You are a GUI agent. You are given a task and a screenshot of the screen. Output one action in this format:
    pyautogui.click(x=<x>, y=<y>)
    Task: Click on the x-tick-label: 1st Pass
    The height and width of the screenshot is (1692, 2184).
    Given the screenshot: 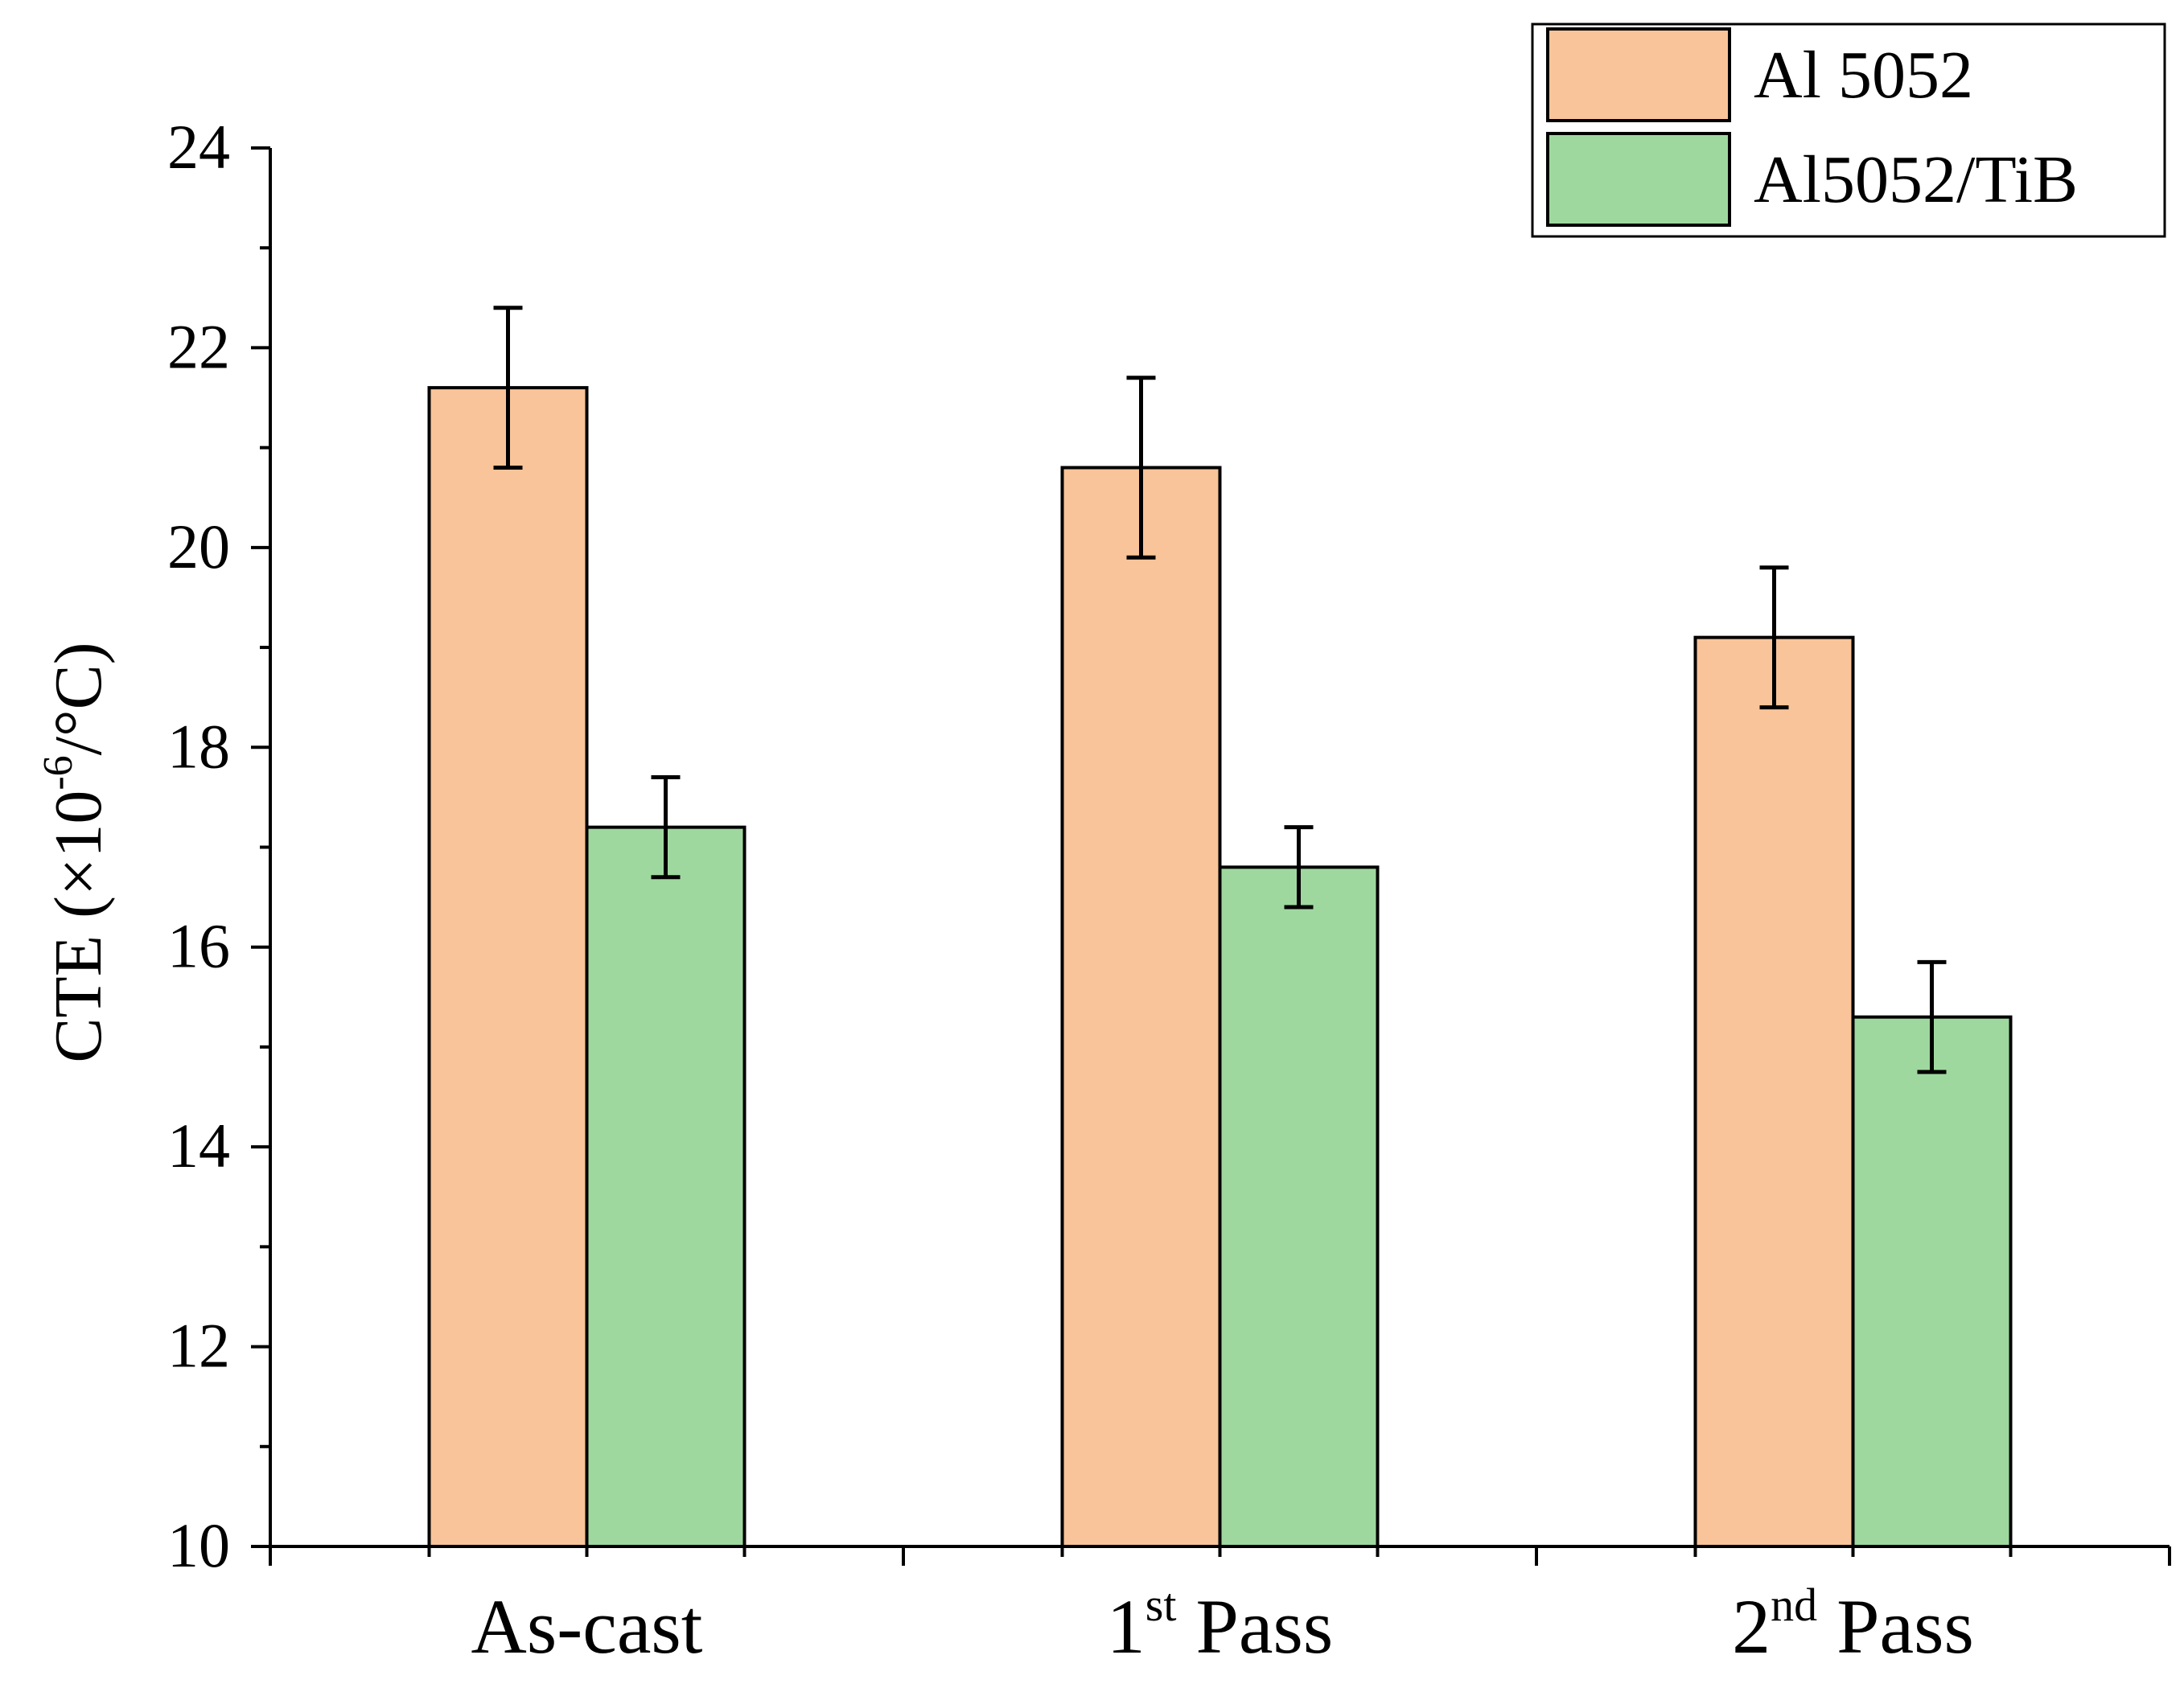 What is the action you would take?
    pyautogui.click(x=1220, y=1624)
    